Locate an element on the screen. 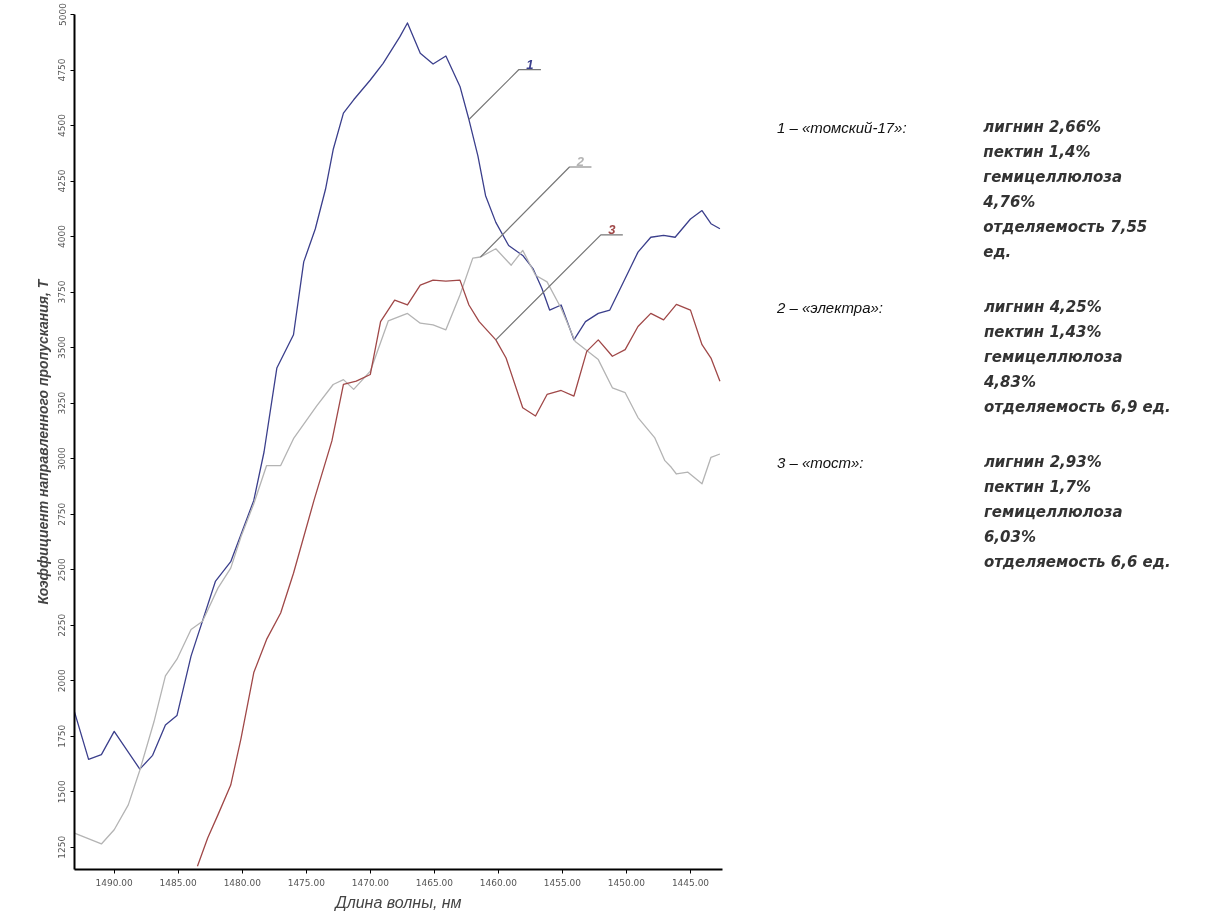 Image resolution: width=1221 pixels, height=917 pixels. text: отделяемость 7,55 ед. is located at coordinates (1066, 240).